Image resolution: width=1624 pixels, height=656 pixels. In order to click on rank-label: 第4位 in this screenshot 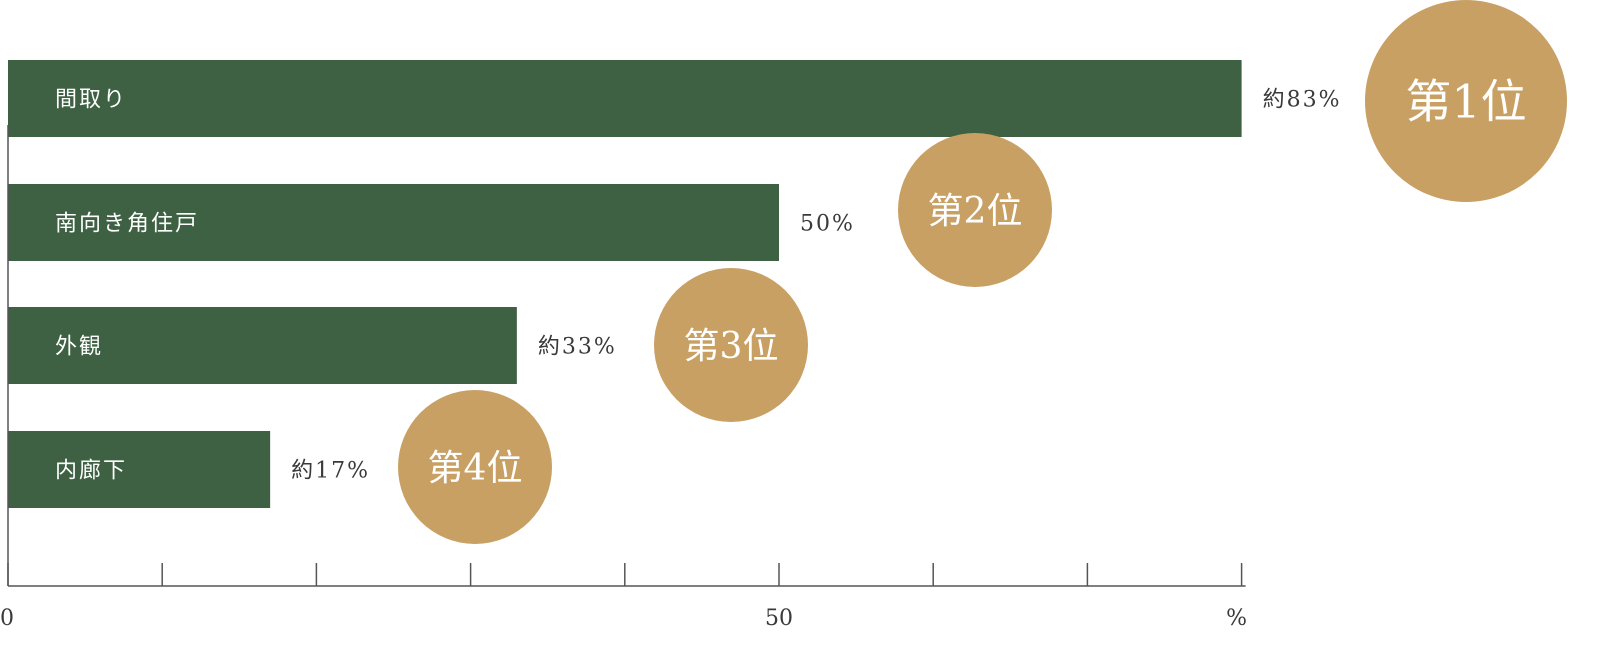, I will do `click(475, 468)`.